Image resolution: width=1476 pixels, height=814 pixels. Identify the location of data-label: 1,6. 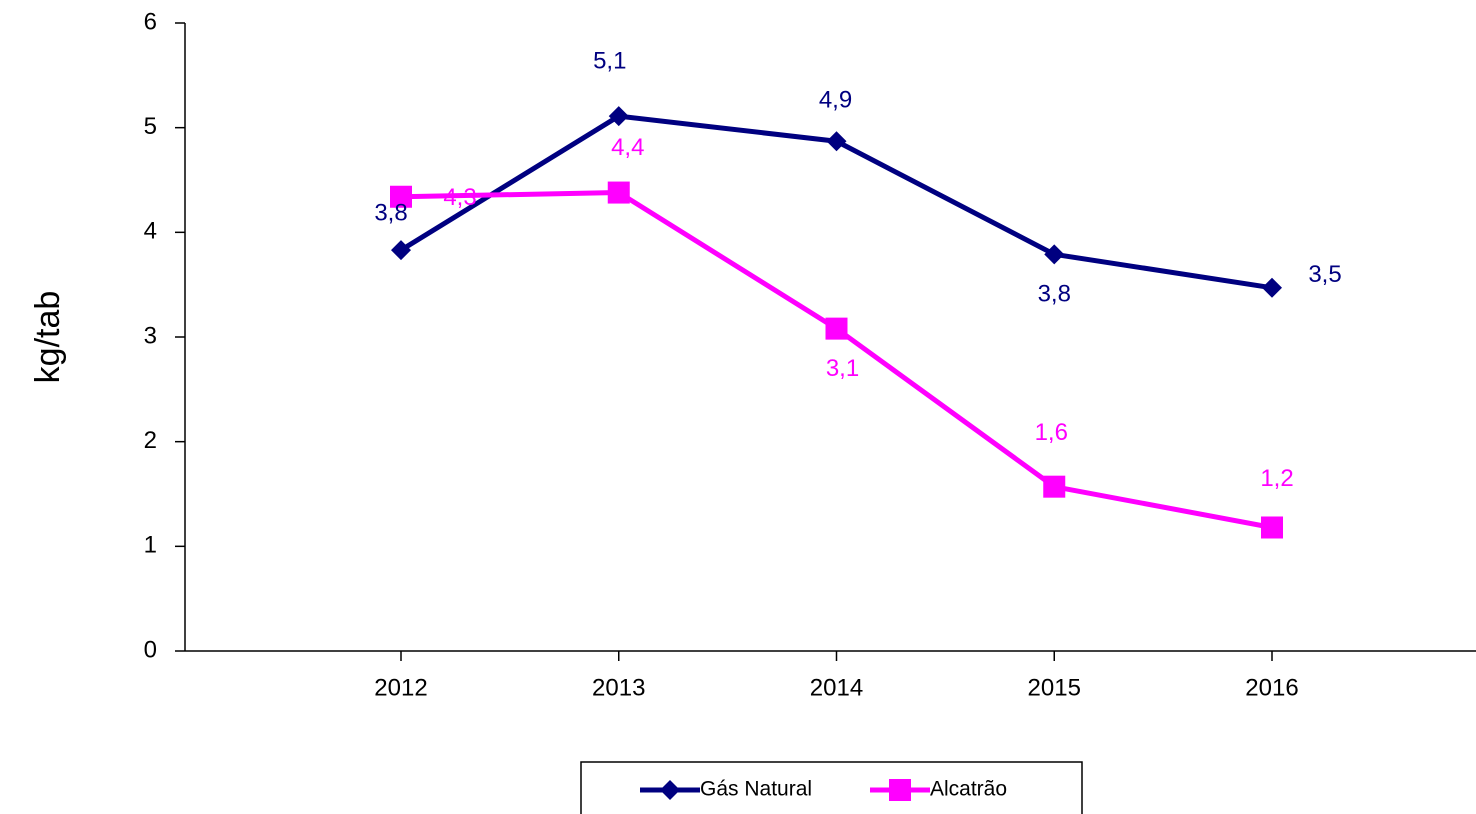
(1051, 432).